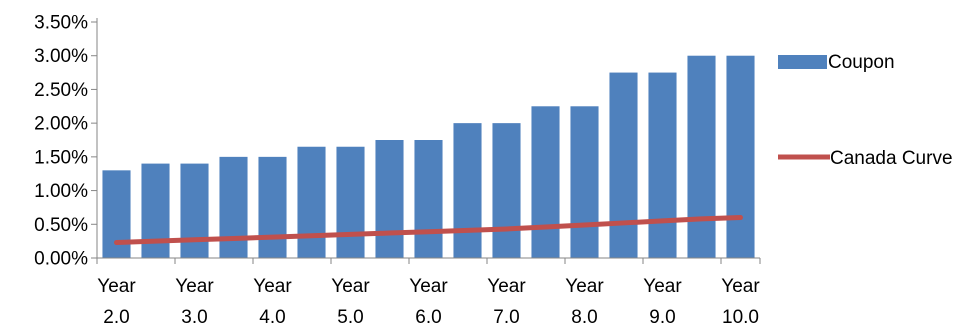 Image resolution: width=976 pixels, height=330 pixels. Describe the element at coordinates (350, 317) in the screenshot. I see `x-tick-label: 5.0` at that location.